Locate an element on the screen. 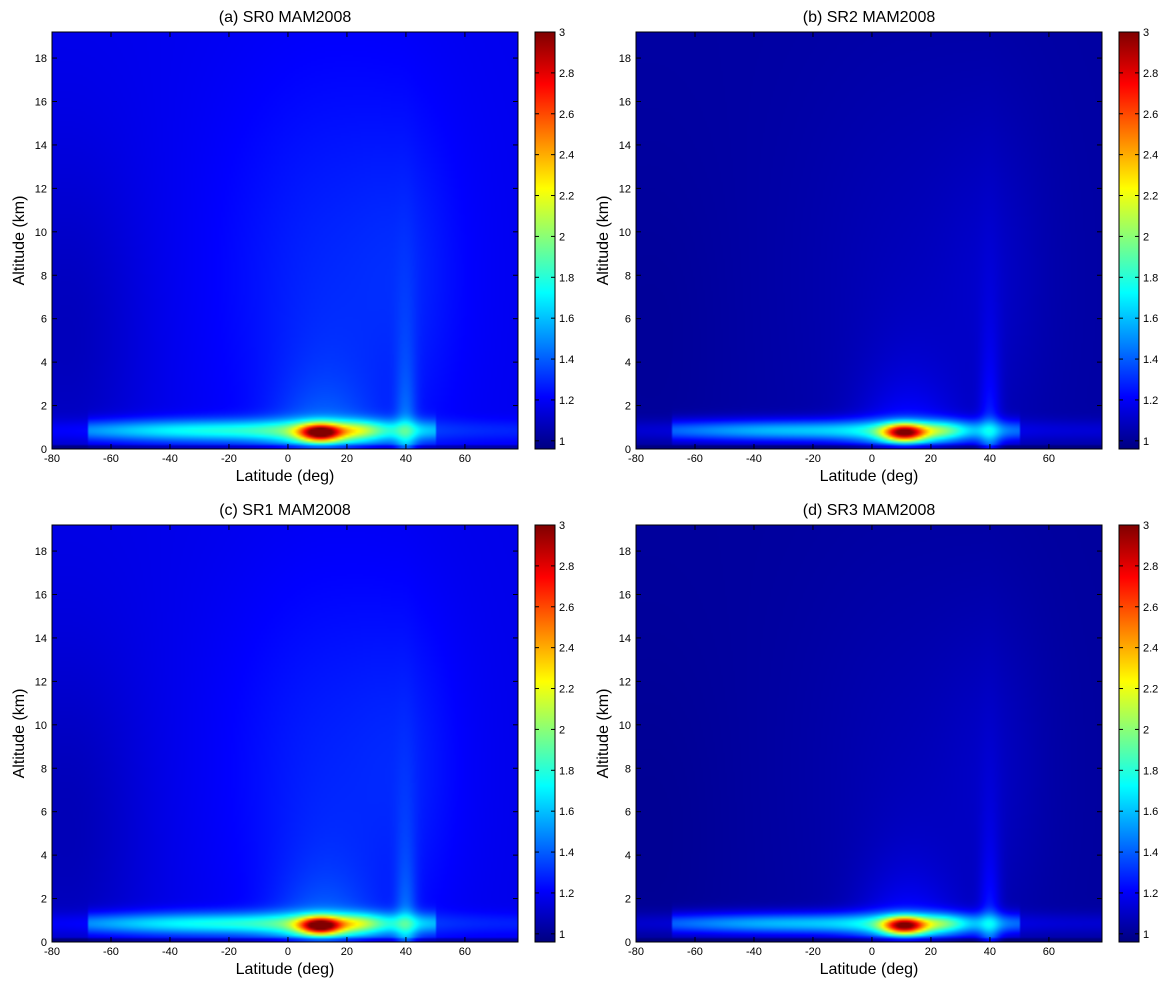  x-tick-label: 40 is located at coordinates (990, 459).